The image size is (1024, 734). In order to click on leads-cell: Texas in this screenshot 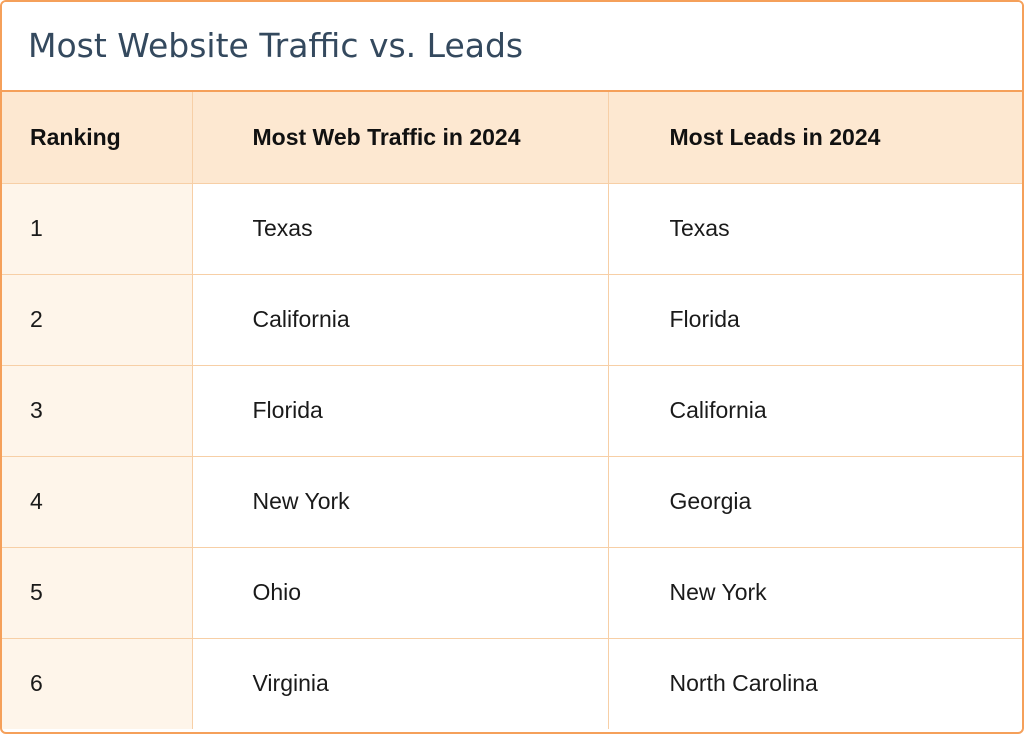, I will do `click(815, 229)`.